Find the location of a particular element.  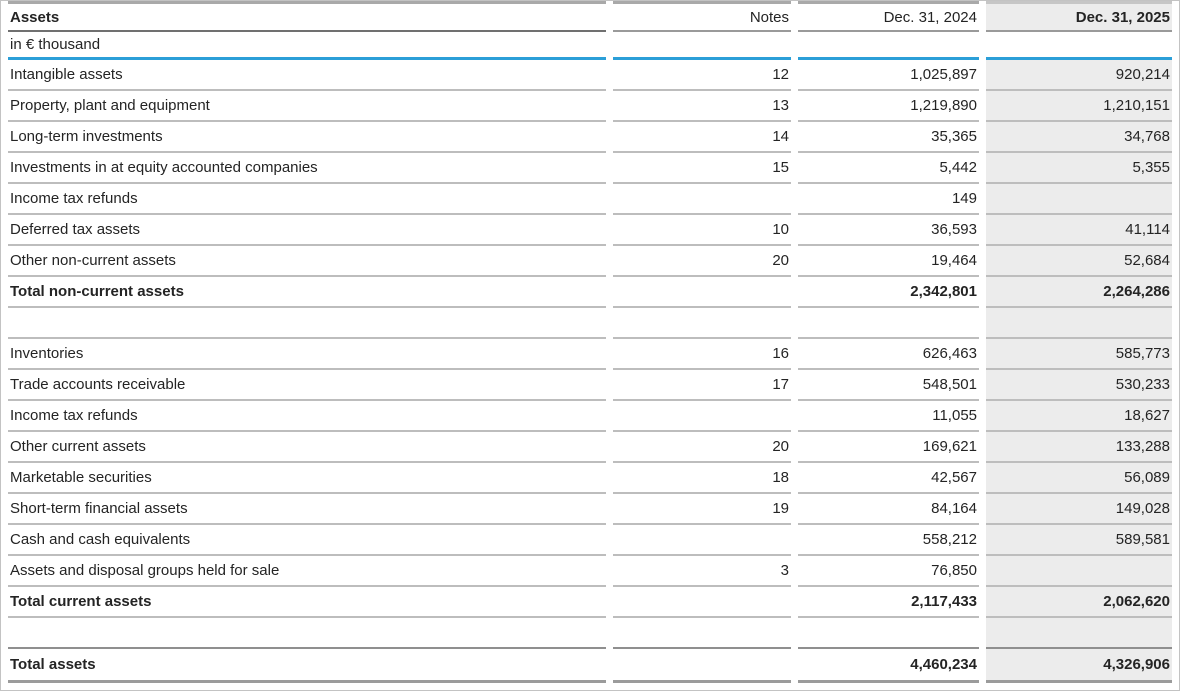

value-2025-cell: 4,326,906 is located at coordinates (1079, 666).